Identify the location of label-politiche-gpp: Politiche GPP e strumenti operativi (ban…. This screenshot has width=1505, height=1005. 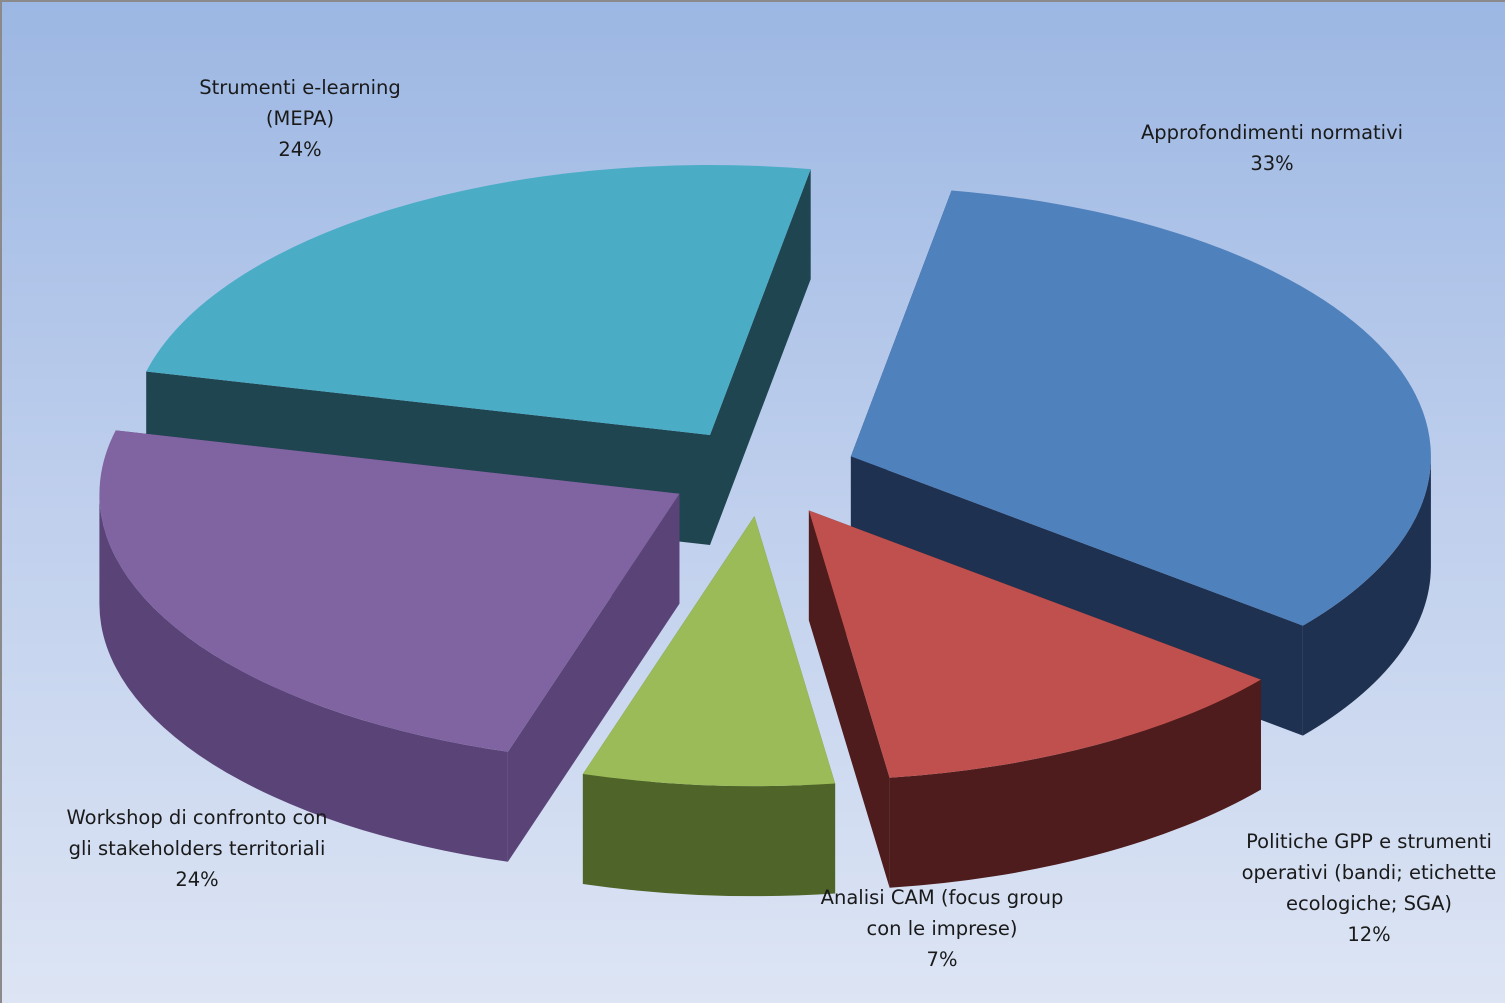
(1369, 888).